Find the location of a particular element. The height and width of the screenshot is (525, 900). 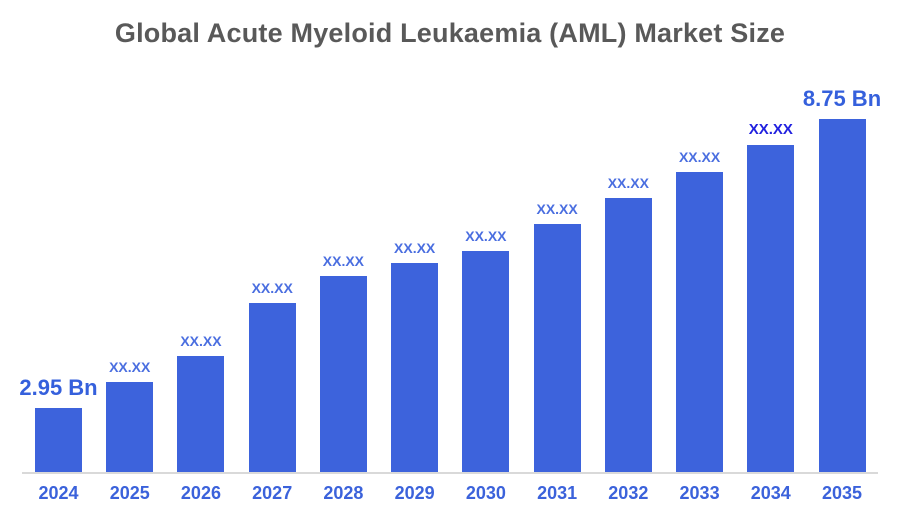

bar-value-label-2026: XX.XX is located at coordinates (201, 341).